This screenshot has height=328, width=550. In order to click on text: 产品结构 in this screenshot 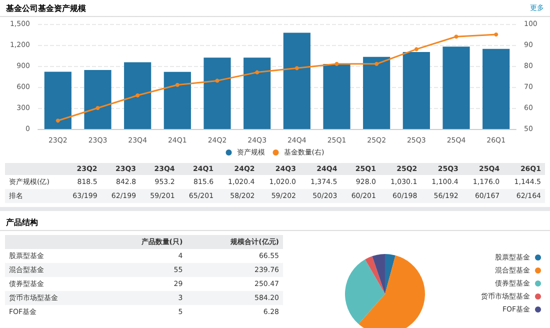, I will do `click(22, 222)`.